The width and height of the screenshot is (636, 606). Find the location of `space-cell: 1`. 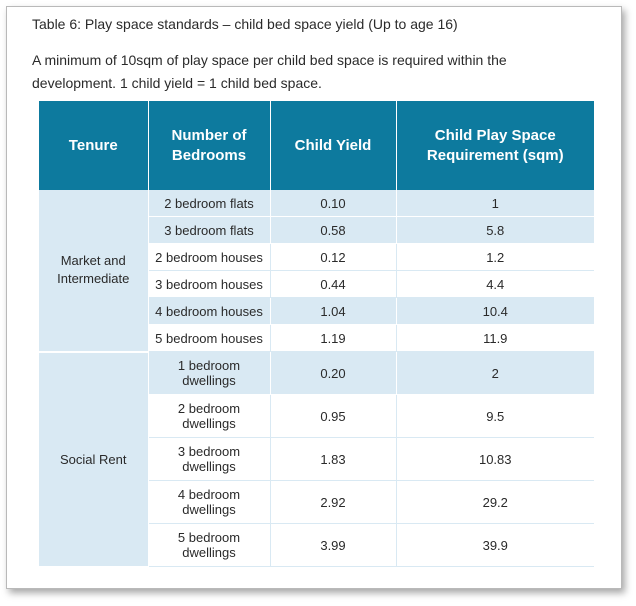

space-cell: 1 is located at coordinates (495, 203).